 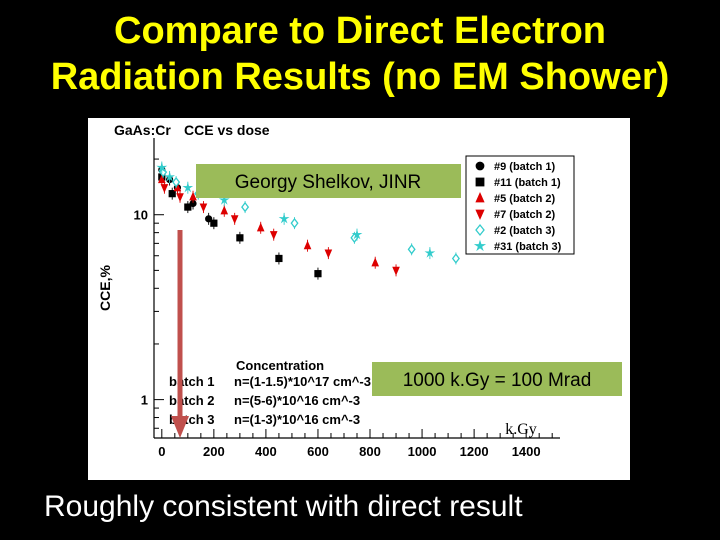 I want to click on chart-title: CCE vs dose, so click(x=227, y=130).